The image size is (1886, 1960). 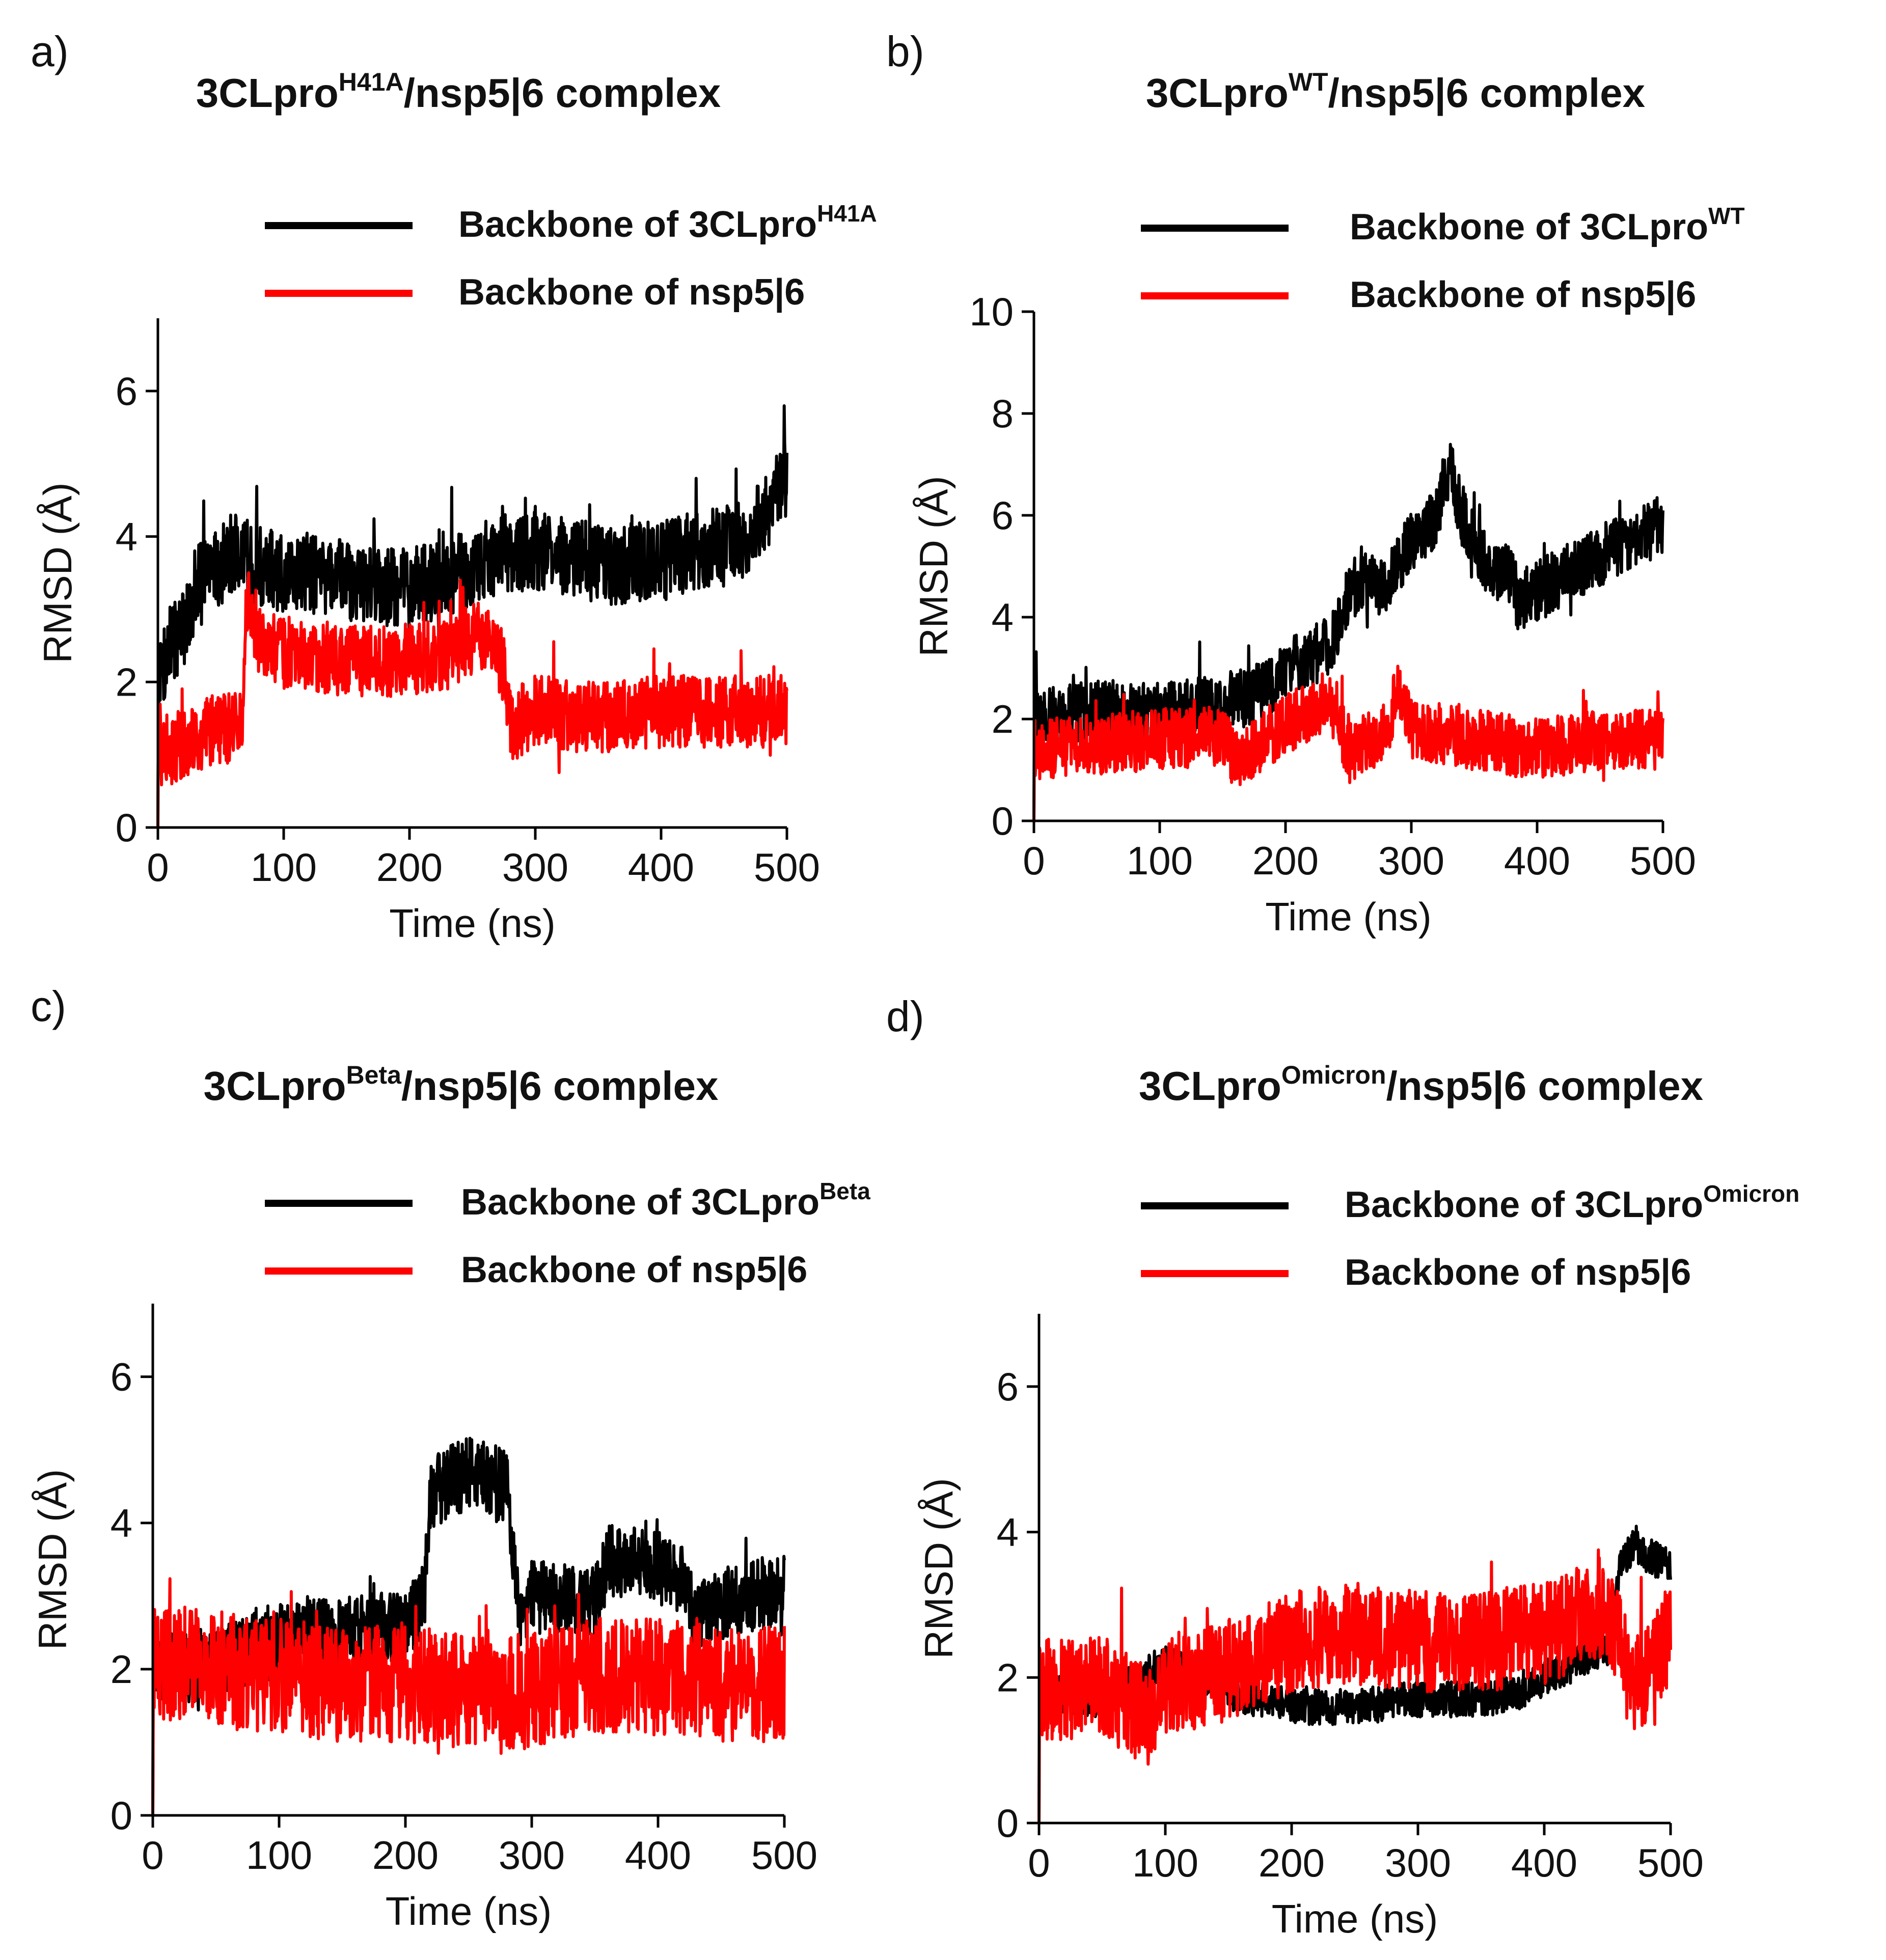 I want to click on legend-superscript: H41A, so click(x=847, y=213).